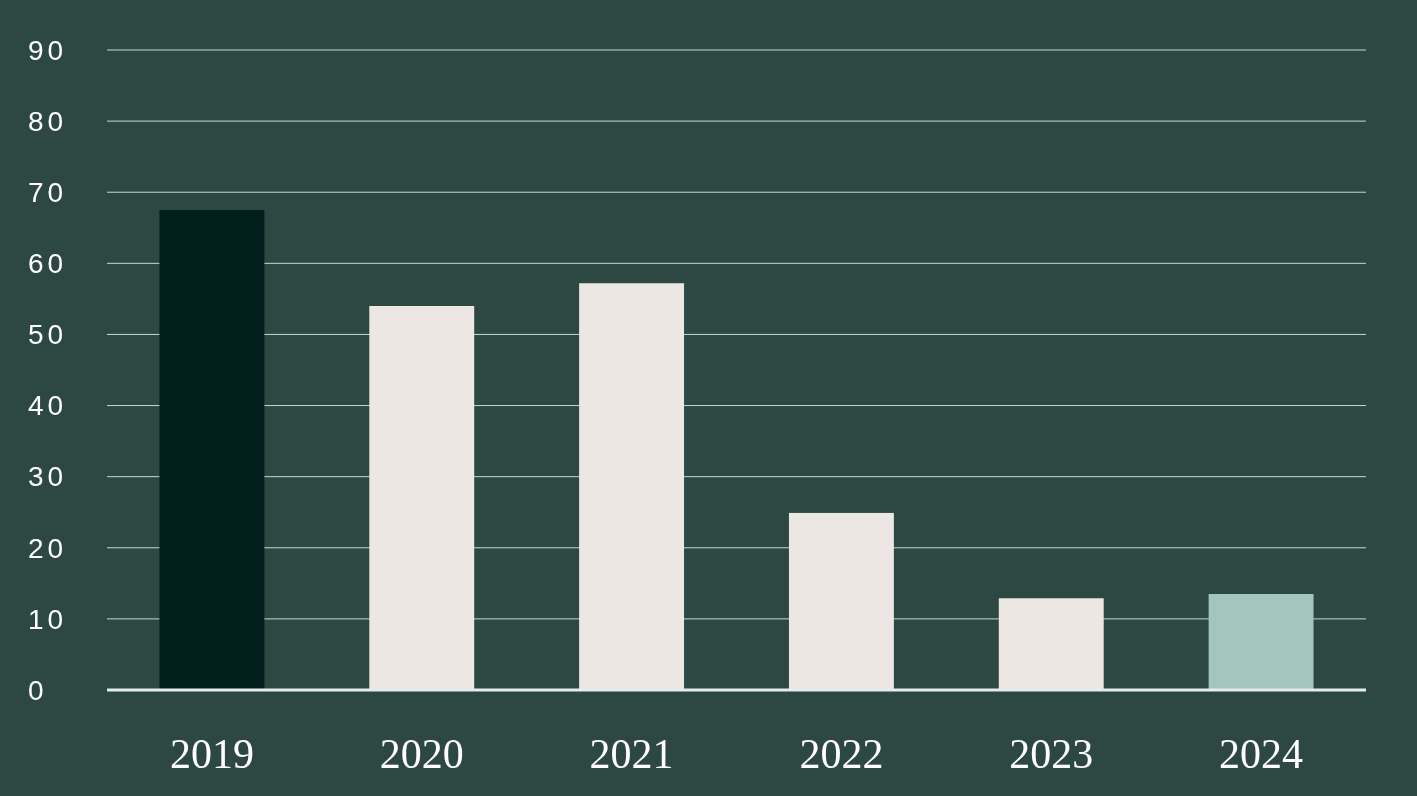 The image size is (1417, 796). What do you see at coordinates (48, 264) in the screenshot?
I see `y-tick-label: 60` at bounding box center [48, 264].